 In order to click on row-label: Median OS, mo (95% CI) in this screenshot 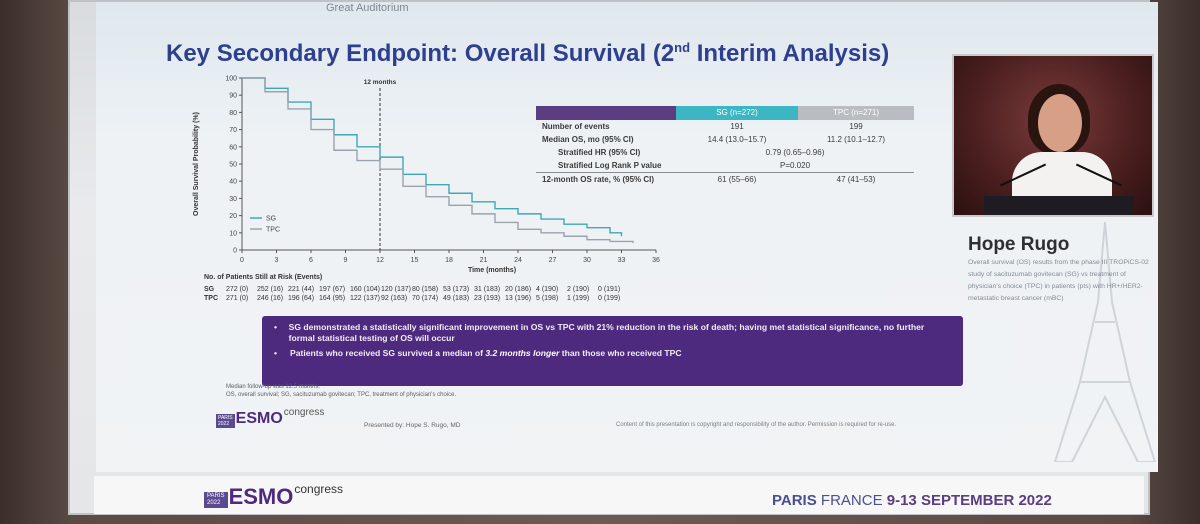, I will do `click(588, 139)`.